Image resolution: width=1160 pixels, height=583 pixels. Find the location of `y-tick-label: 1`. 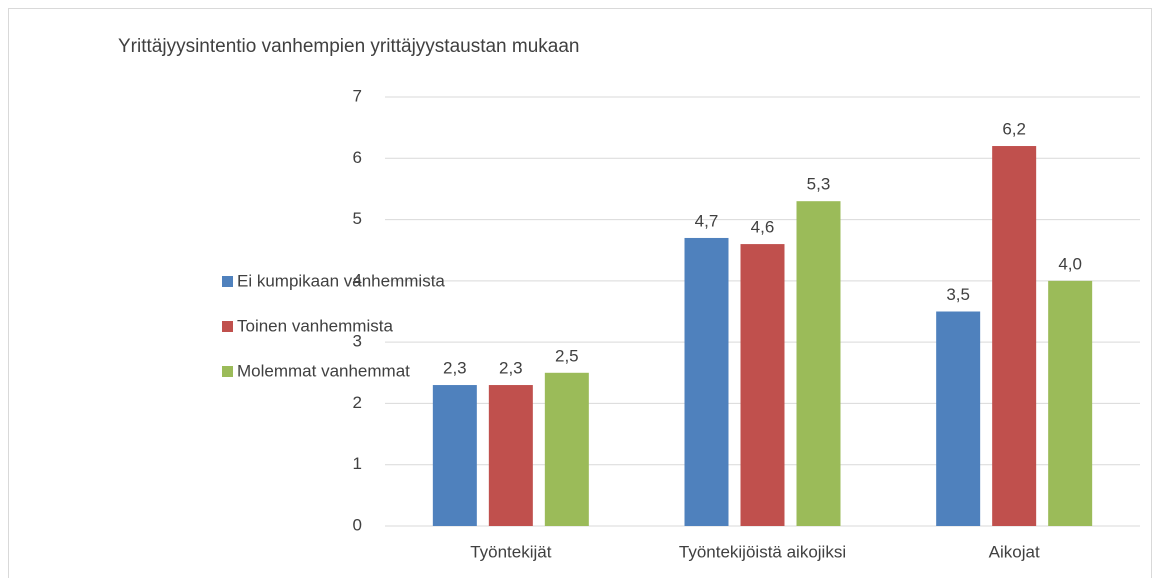

y-tick-label: 1 is located at coordinates (357, 463).